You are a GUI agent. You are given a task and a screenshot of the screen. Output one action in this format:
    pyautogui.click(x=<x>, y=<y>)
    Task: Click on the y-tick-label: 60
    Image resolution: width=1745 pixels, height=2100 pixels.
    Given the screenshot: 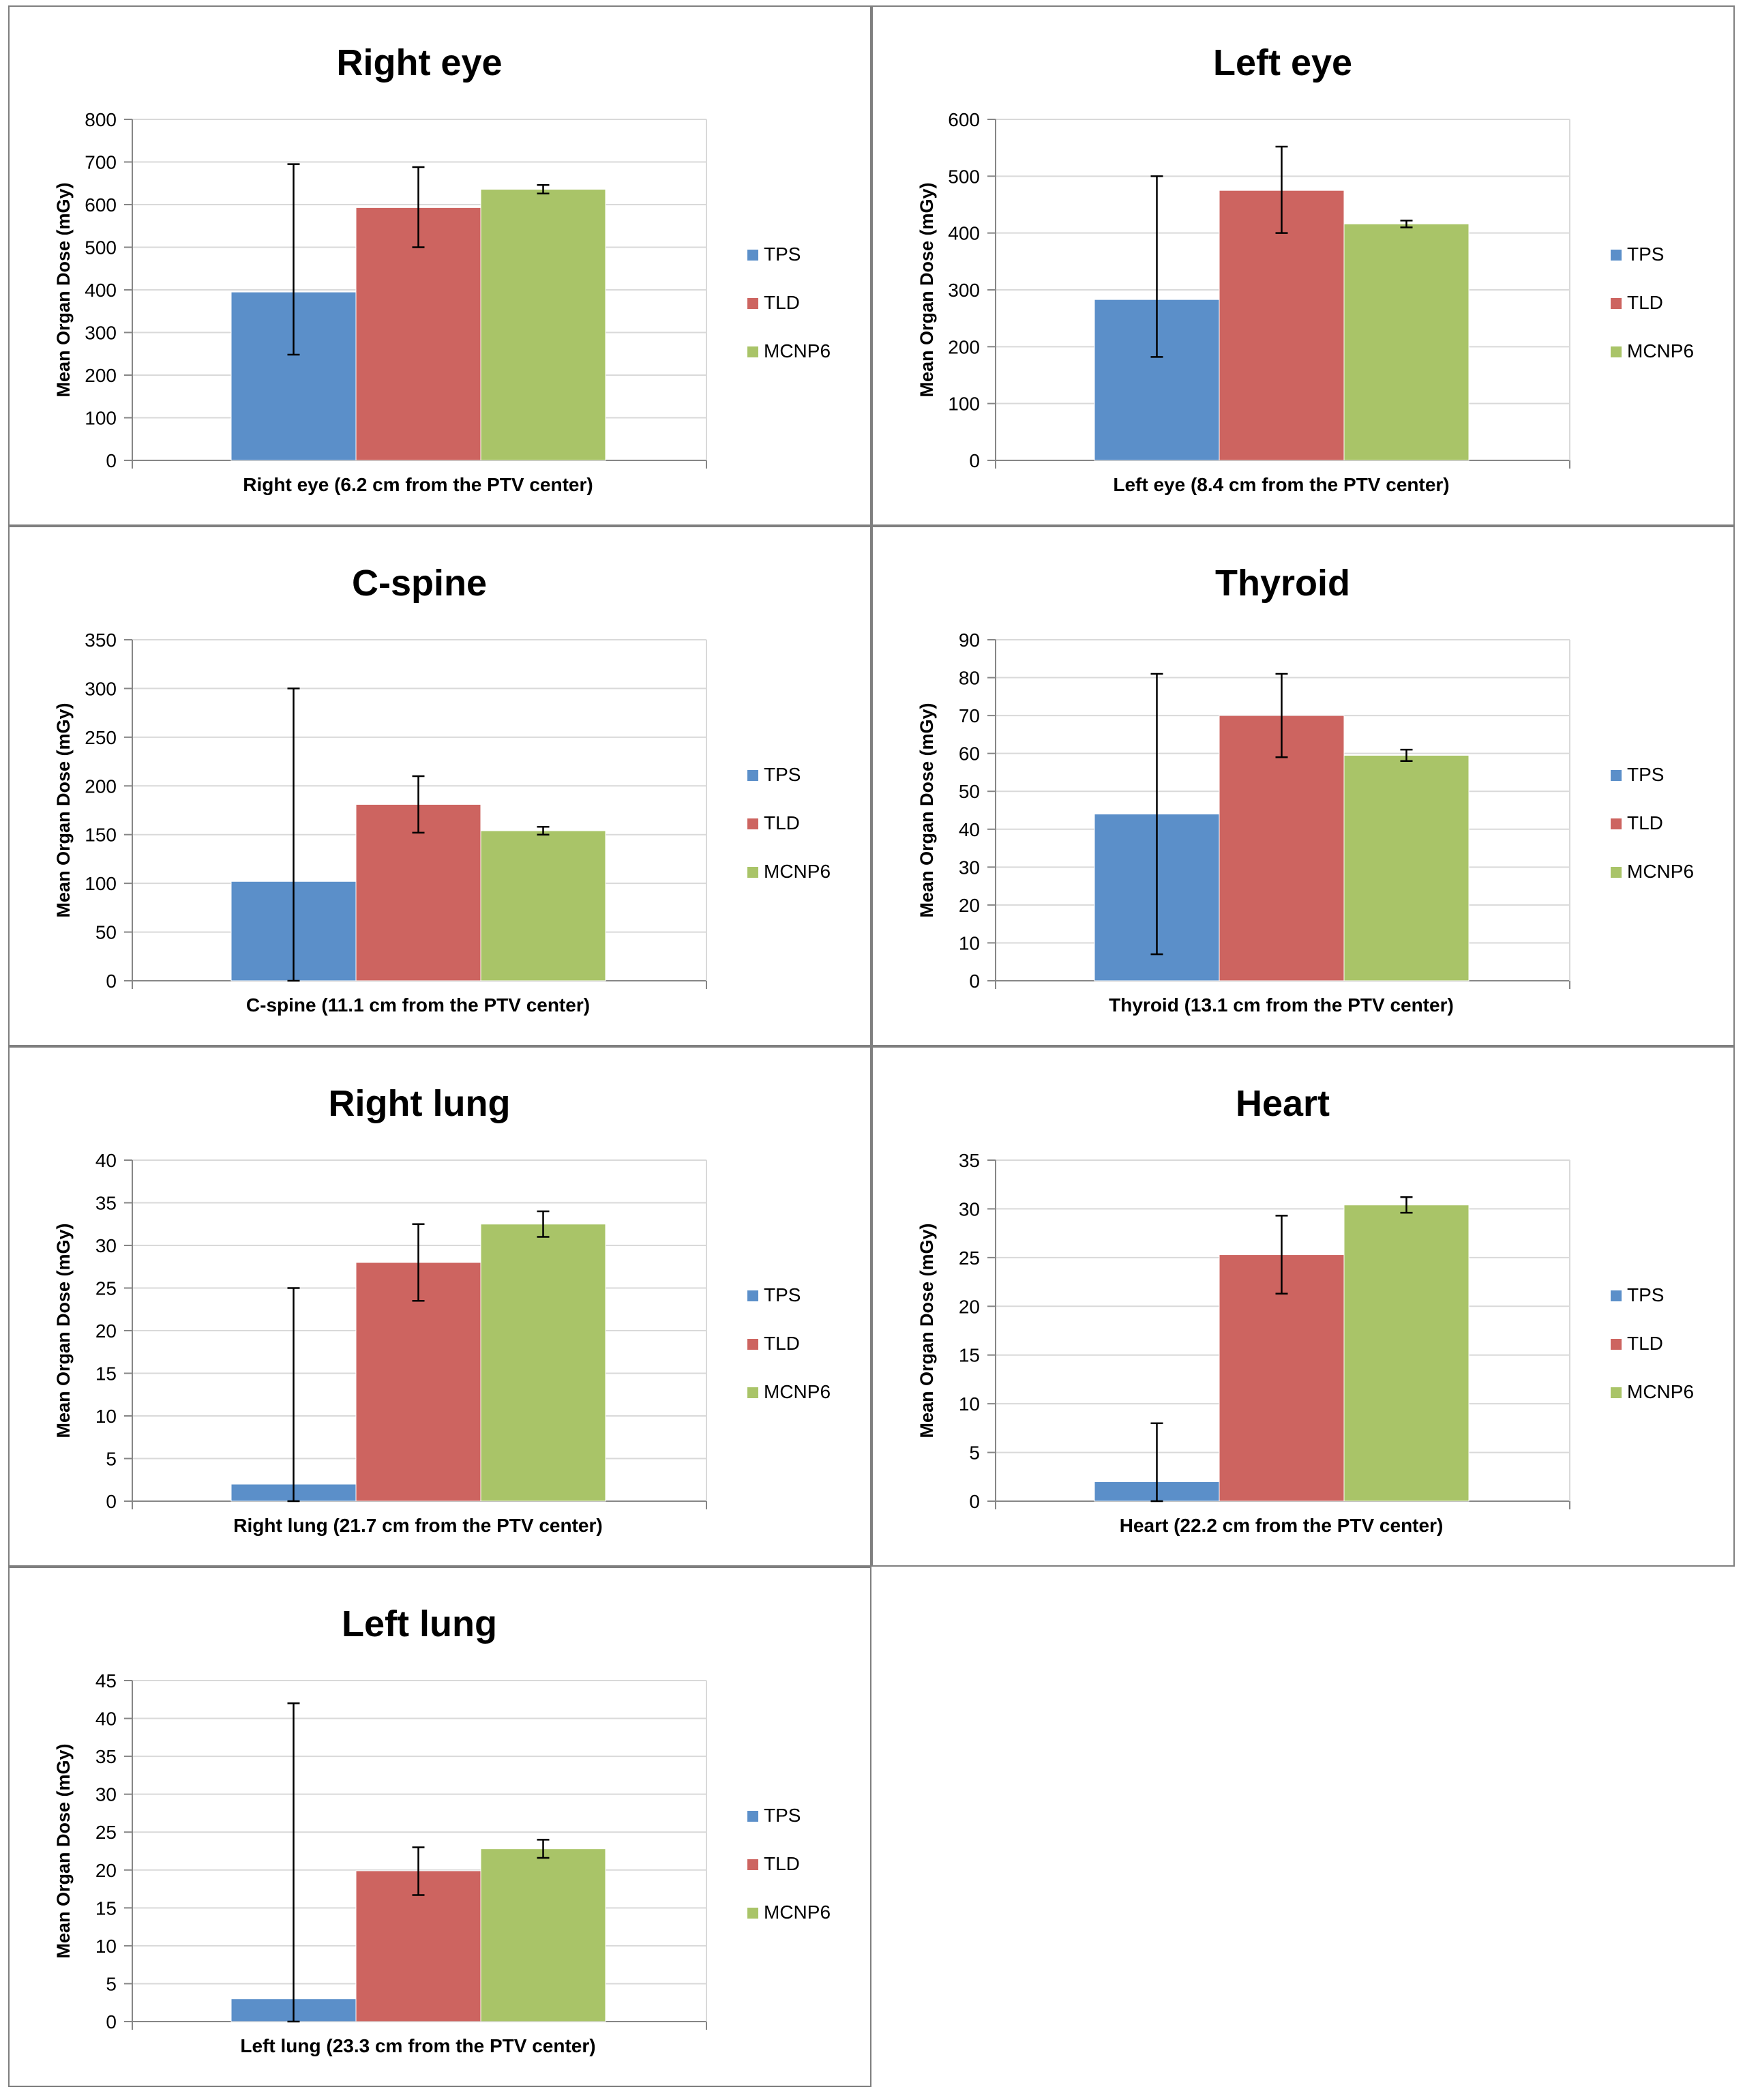 What is the action you would take?
    pyautogui.click(x=970, y=754)
    